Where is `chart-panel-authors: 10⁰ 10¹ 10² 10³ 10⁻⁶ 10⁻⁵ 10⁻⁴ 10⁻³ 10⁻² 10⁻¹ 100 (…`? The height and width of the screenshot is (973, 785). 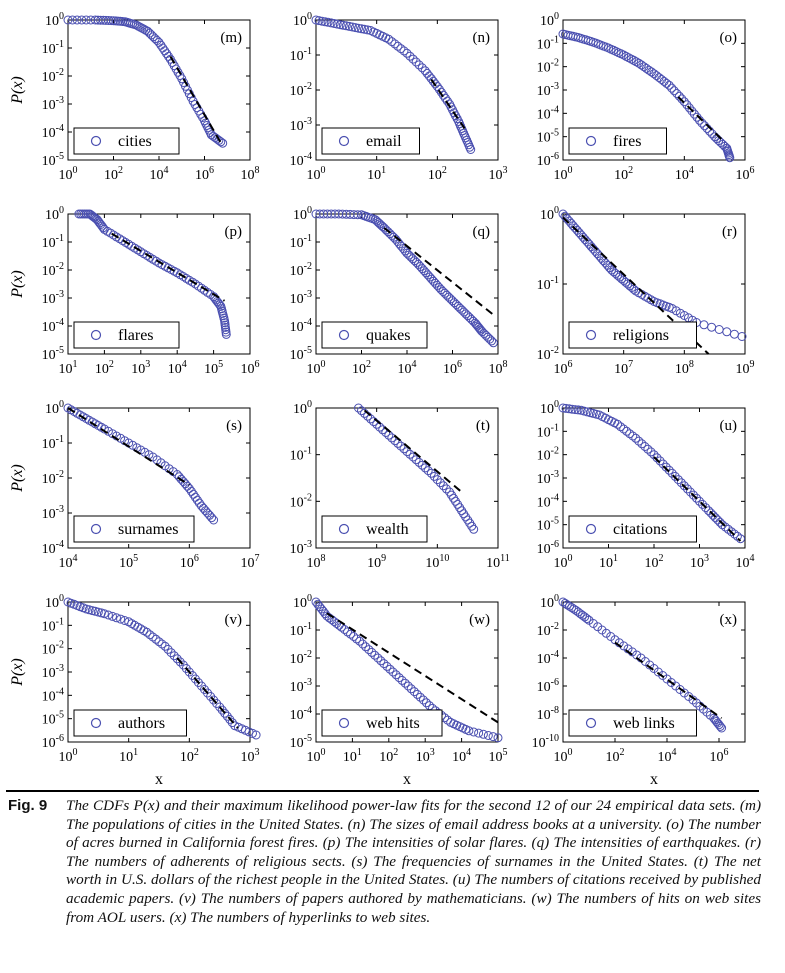 chart-panel-authors: 10⁰ 10¹ 10² 10³ 10⁻⁶ 10⁻⁵ 10⁻⁴ 10⁻³ 10⁻² 10⁻¹ 100 (… is located at coordinates (151, 679).